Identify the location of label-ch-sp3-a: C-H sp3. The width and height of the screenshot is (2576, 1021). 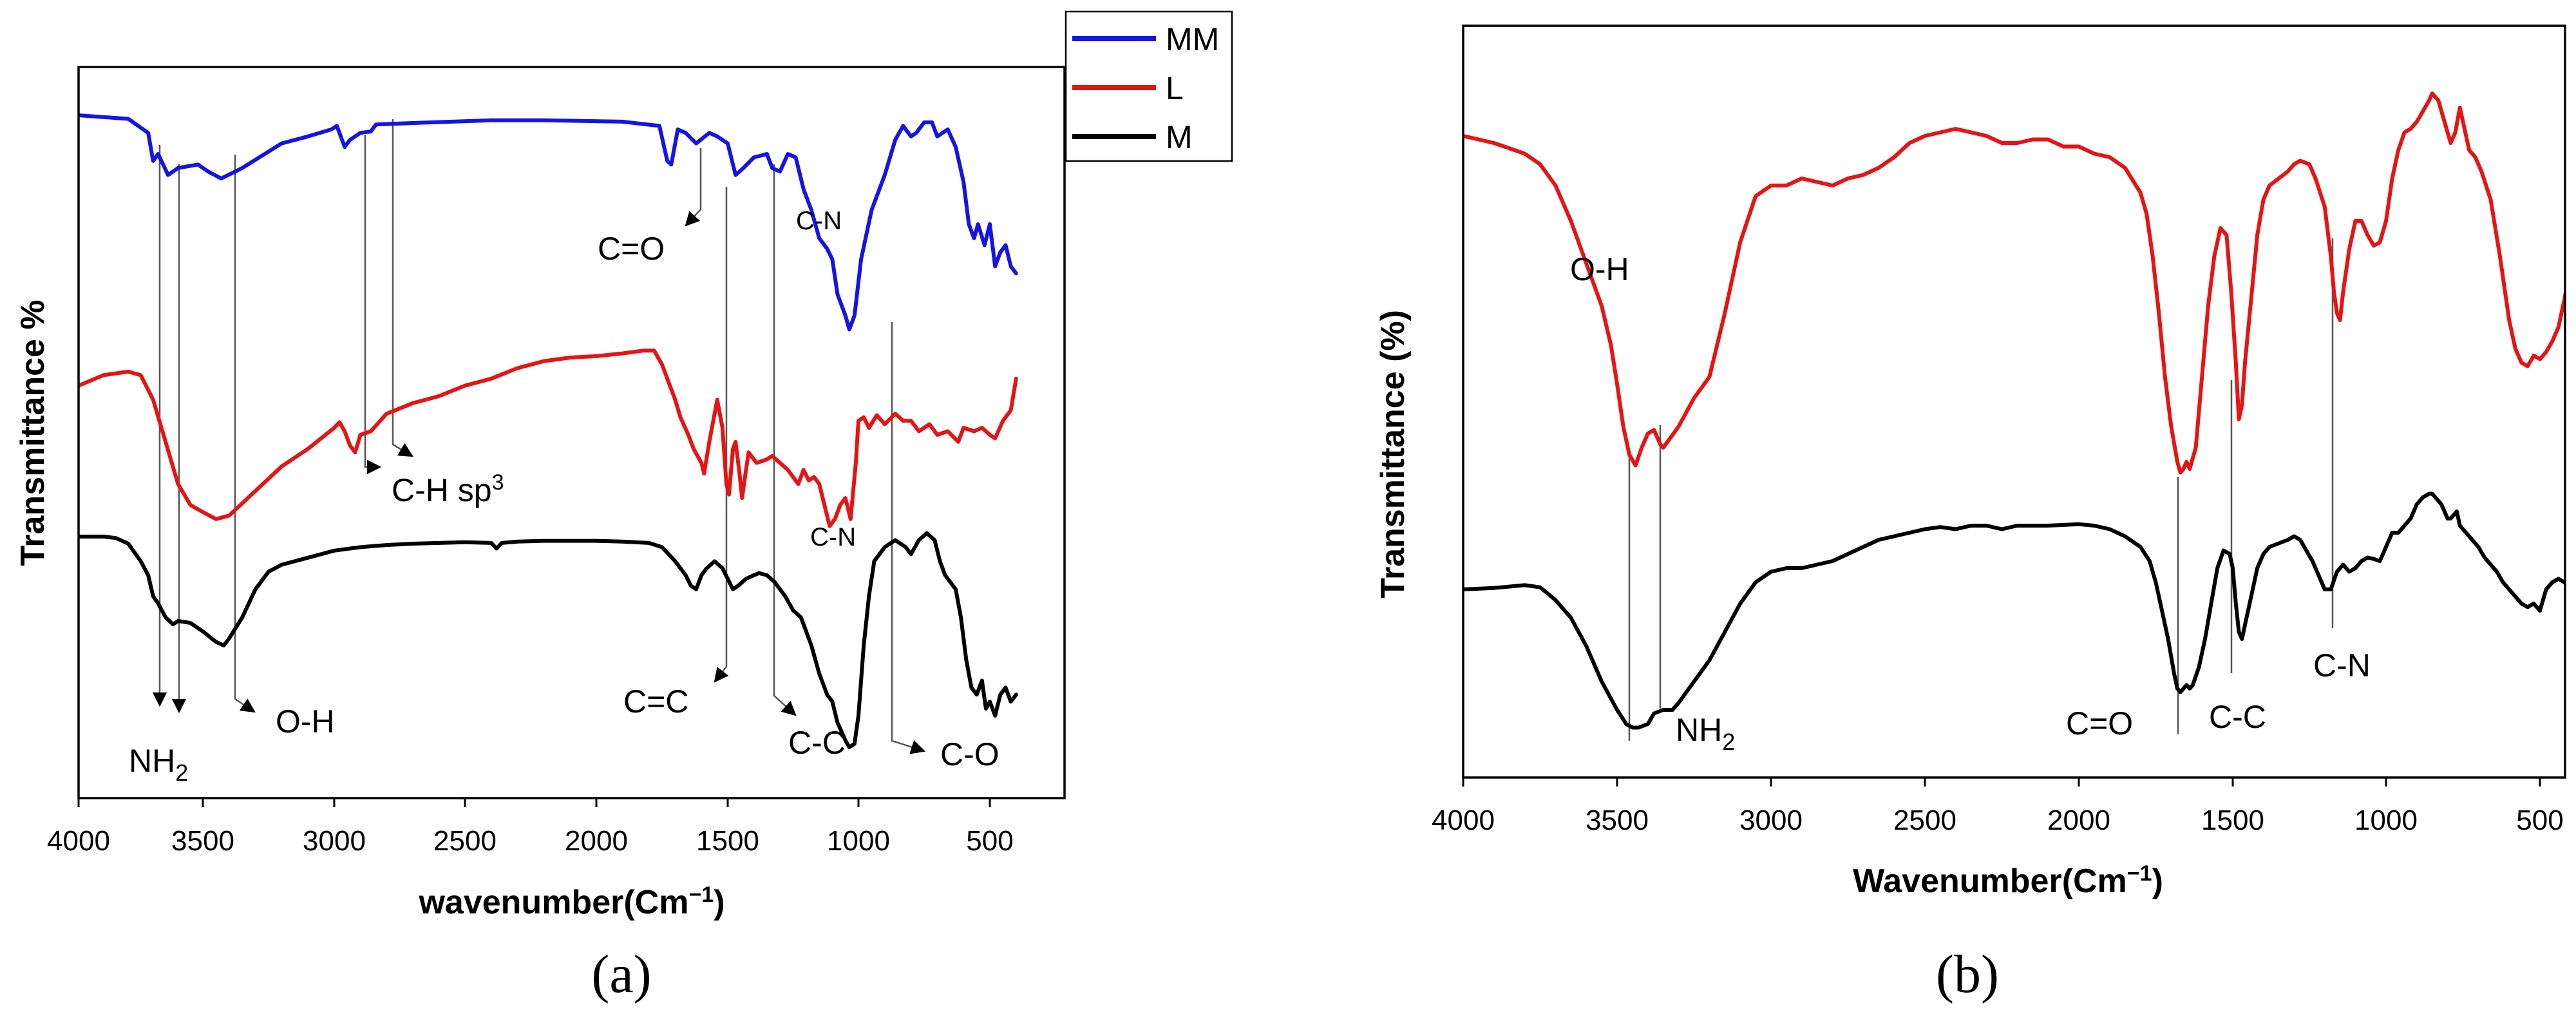
(448, 489).